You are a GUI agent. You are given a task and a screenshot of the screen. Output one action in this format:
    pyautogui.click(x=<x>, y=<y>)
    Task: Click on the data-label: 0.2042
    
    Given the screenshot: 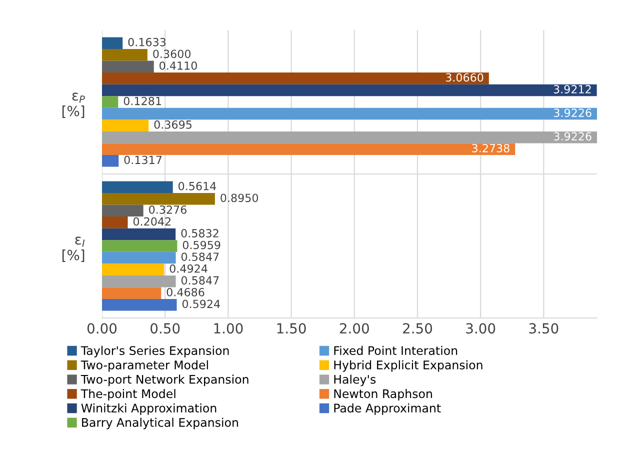 What is the action you would take?
    pyautogui.click(x=151, y=221)
    